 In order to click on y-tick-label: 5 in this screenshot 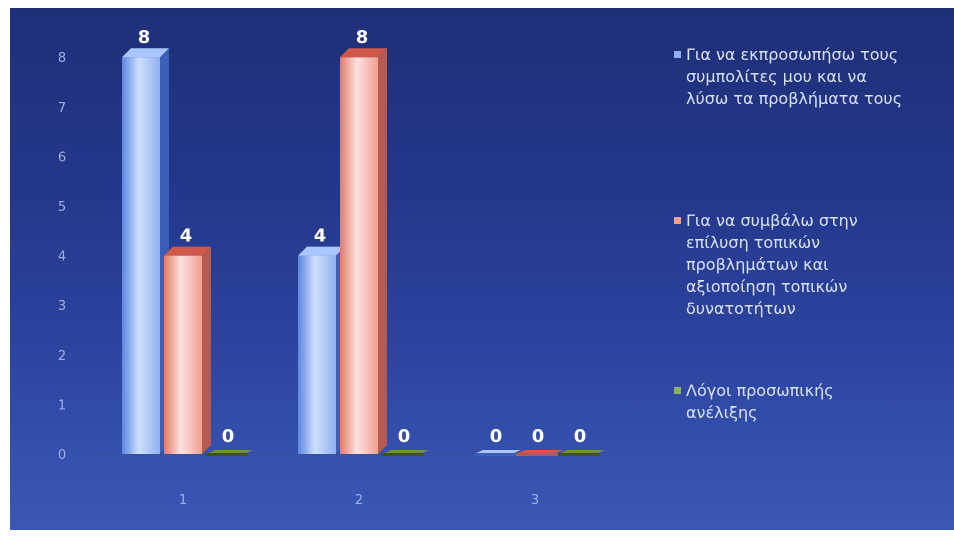, I will do `click(62, 207)`.